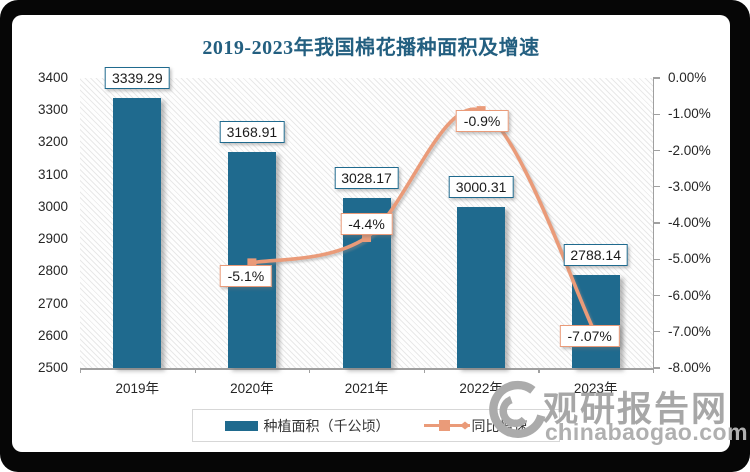 This screenshot has height=472, width=750. What do you see at coordinates (595, 255) in the screenshot?
I see `bar-value-label: 2788.14` at bounding box center [595, 255].